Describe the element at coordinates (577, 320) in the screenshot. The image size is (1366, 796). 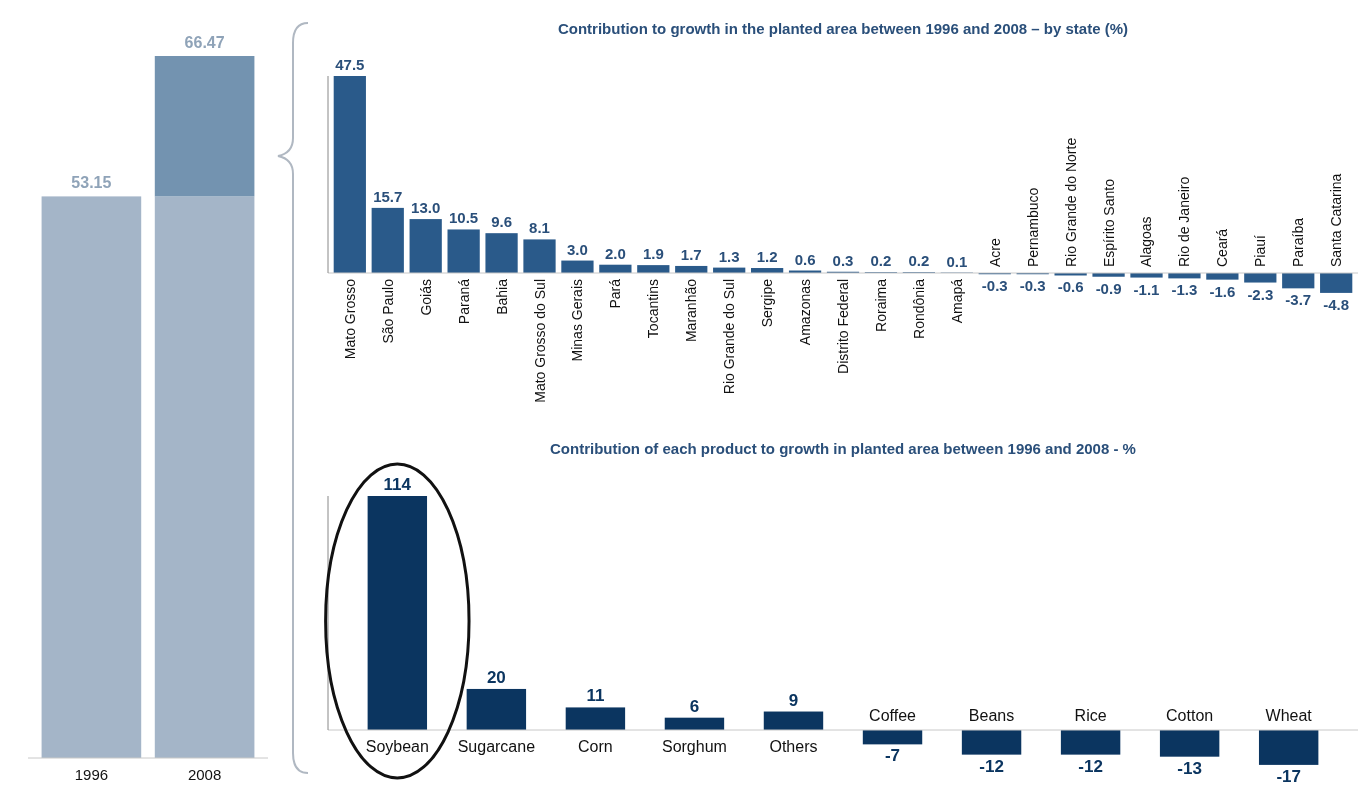
I see `x-tick-label: Minas Gerais` at that location.